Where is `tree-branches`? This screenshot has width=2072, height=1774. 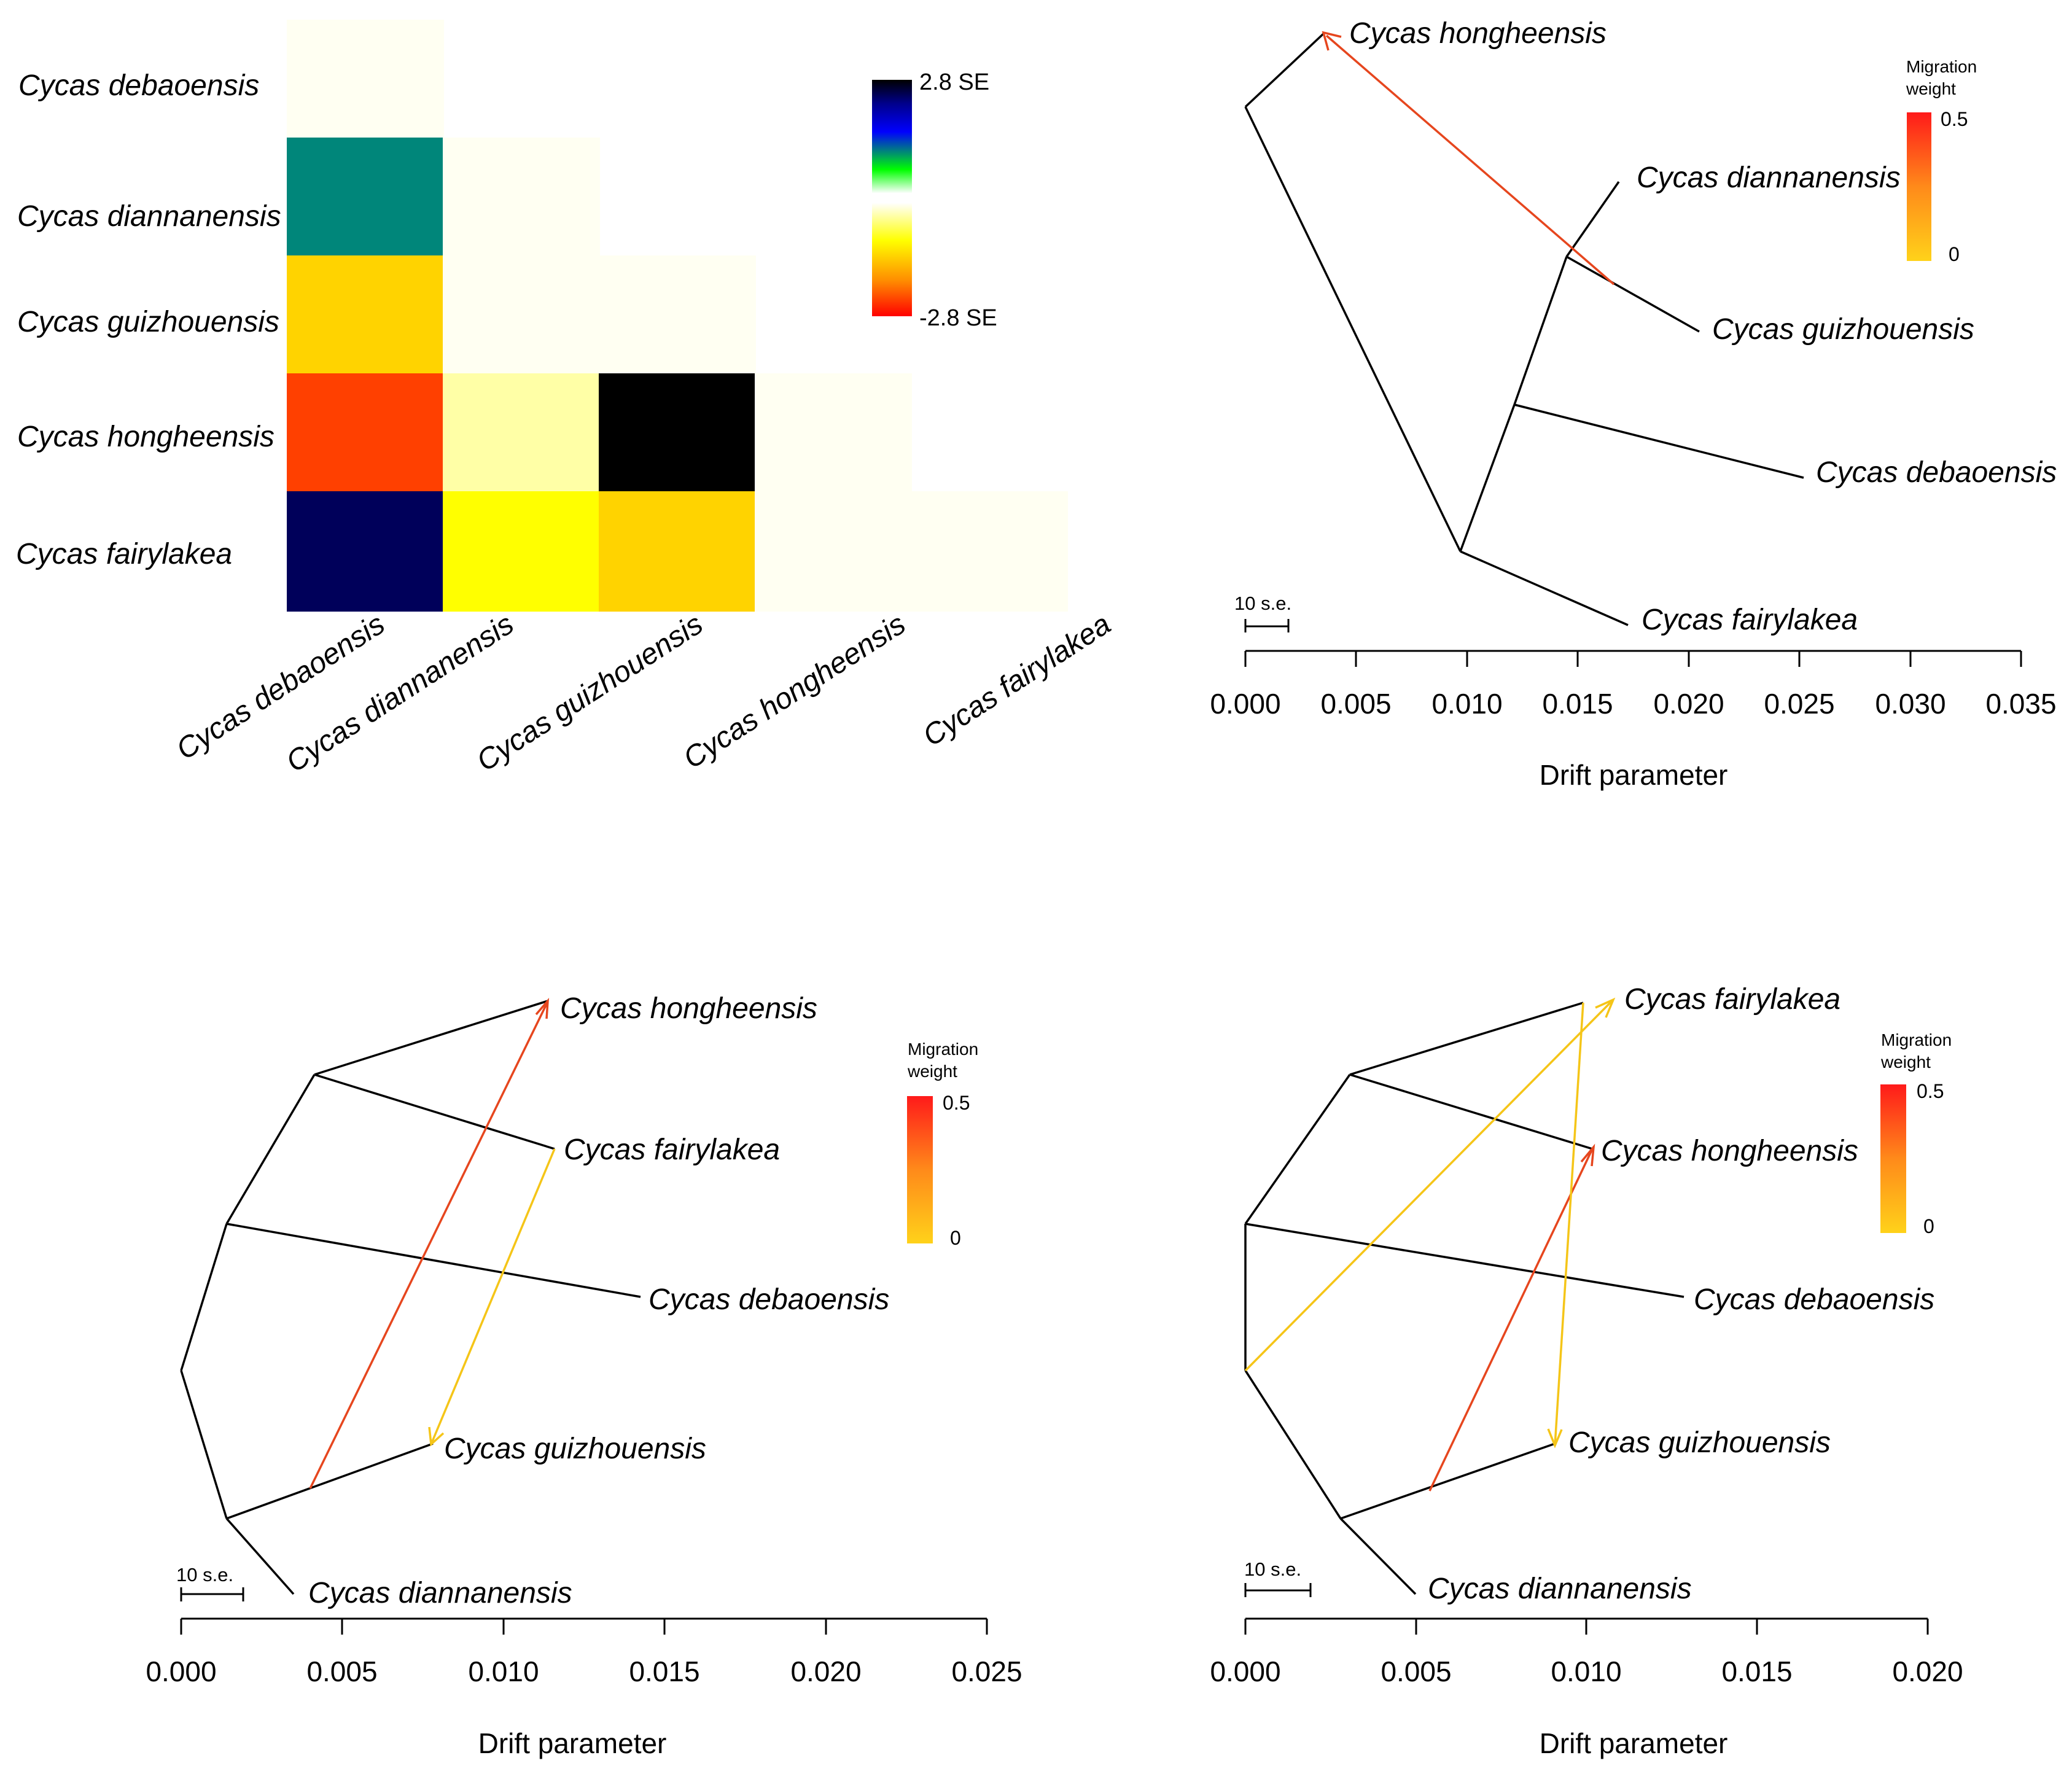
tree-branches is located at coordinates (1524, 330).